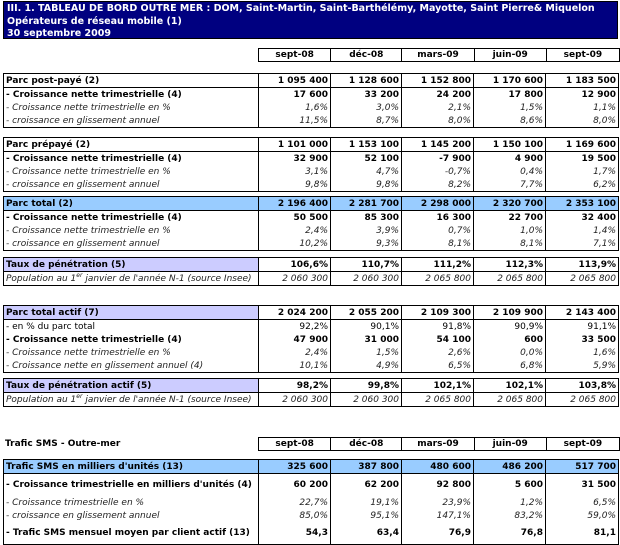  Describe the element at coordinates (582, 339) in the screenshot. I see `value-cell: 33 500` at that location.